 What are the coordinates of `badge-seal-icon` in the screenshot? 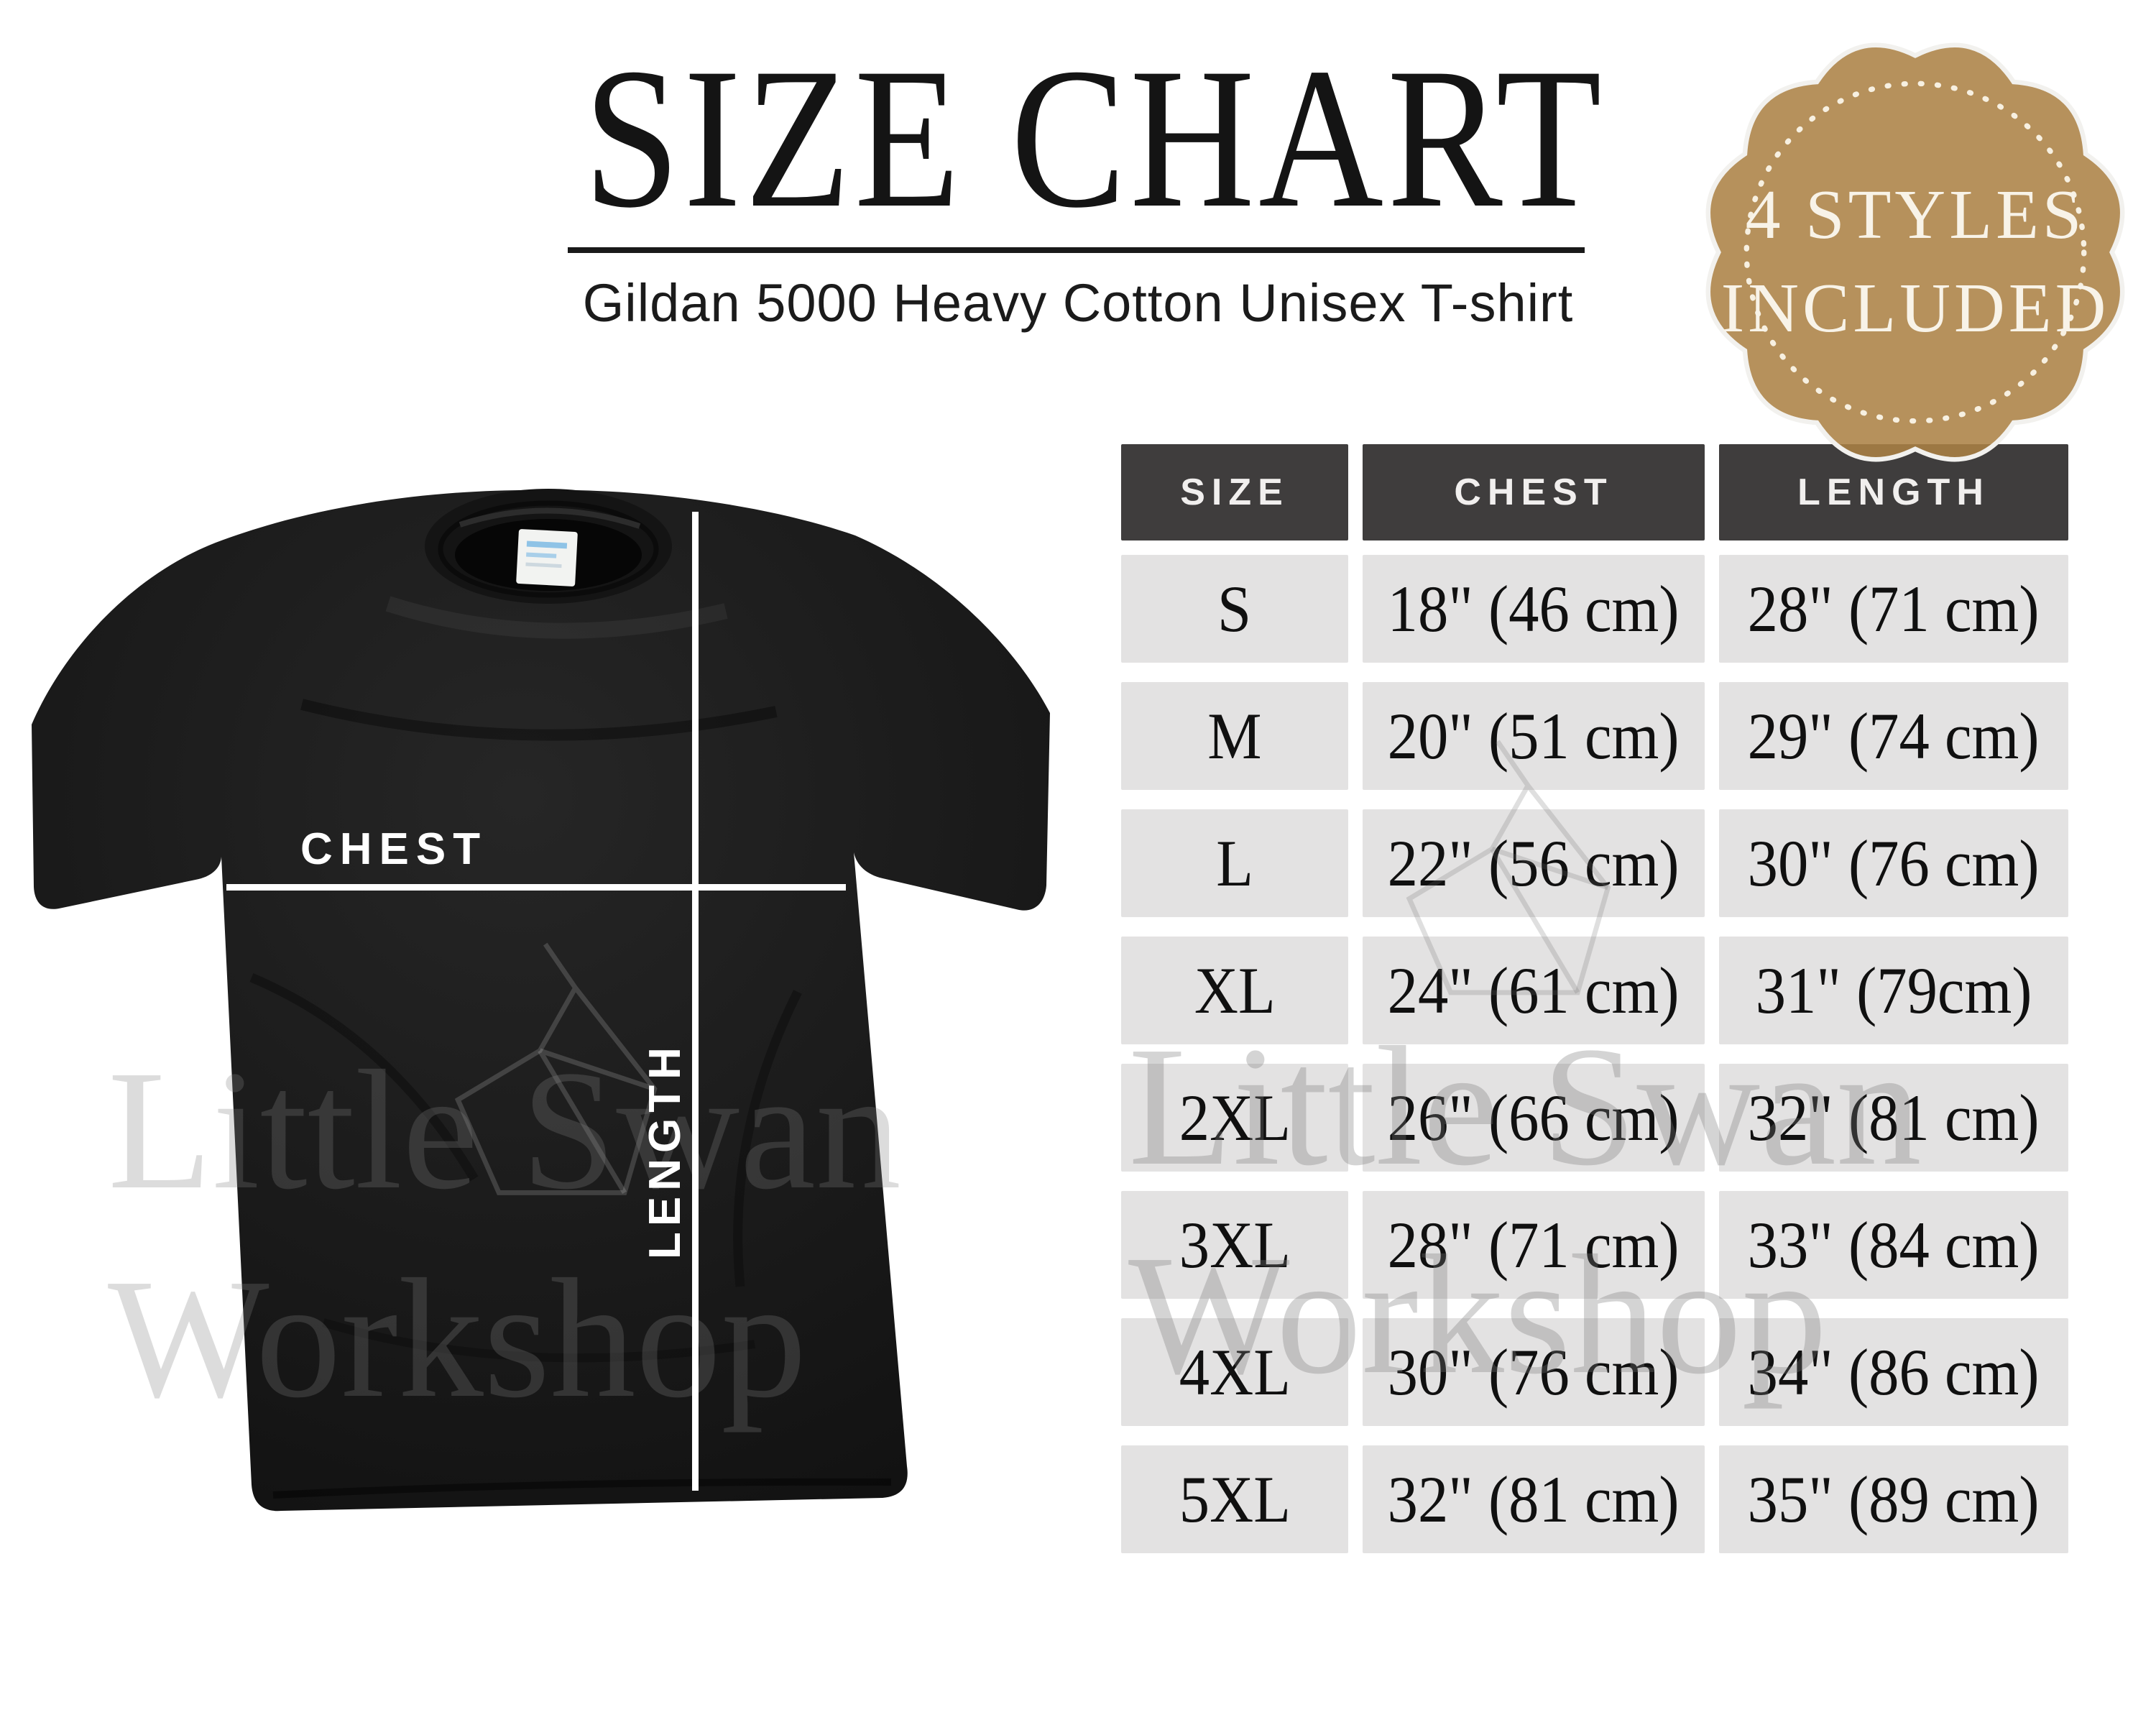 It's located at (1915, 252).